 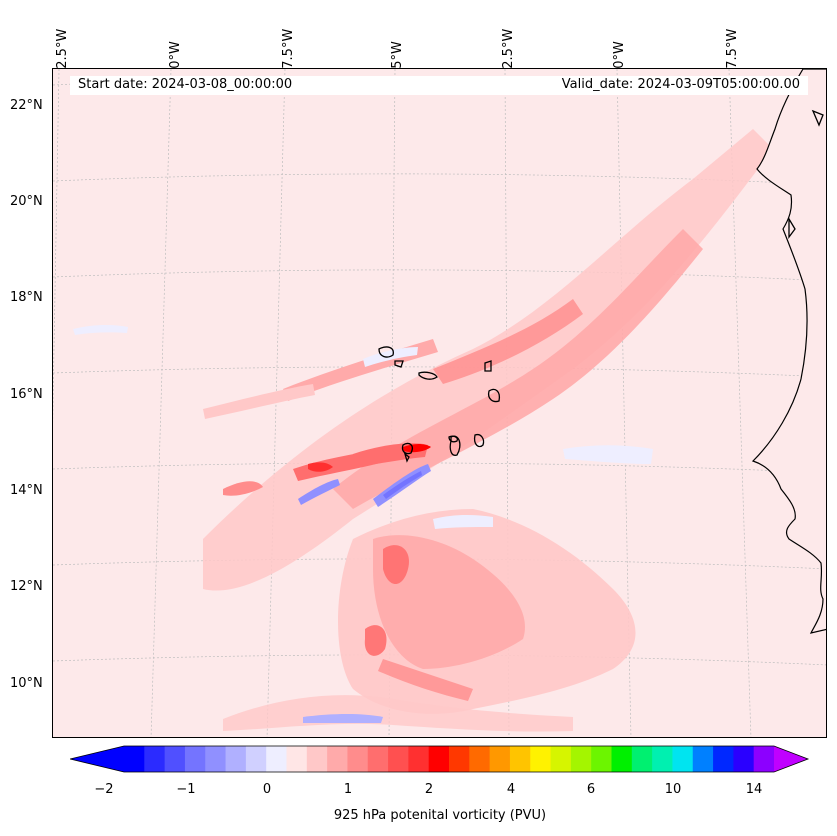 I want to click on colorbar-outline, so click(x=440, y=759).